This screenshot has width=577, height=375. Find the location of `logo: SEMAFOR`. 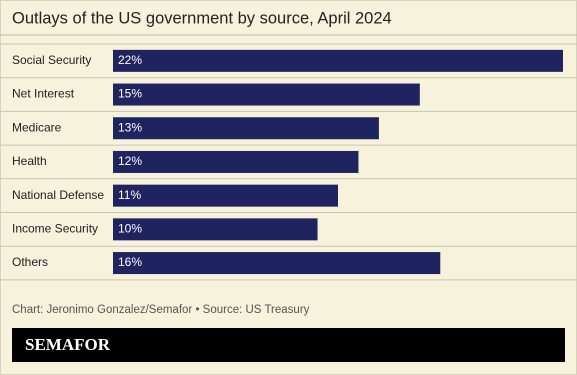

logo: SEMAFOR is located at coordinates (68, 344).